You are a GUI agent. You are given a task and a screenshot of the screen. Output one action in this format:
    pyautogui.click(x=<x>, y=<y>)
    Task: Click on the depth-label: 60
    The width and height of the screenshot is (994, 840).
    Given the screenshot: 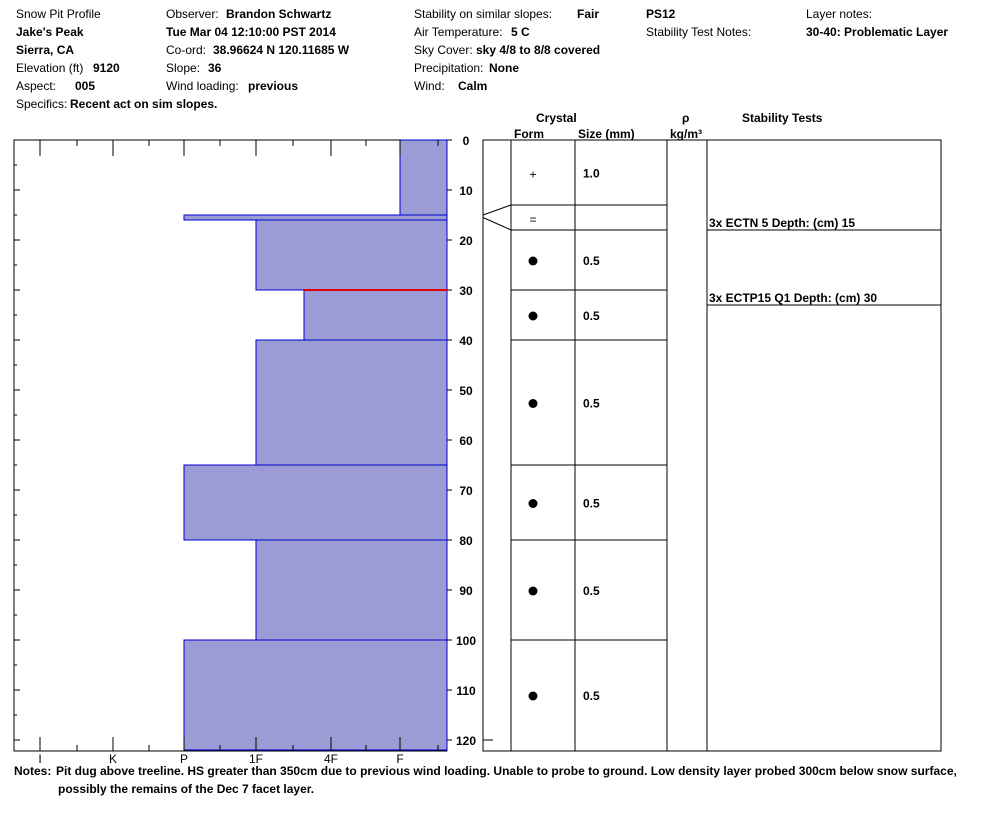 What is the action you would take?
    pyautogui.click(x=466, y=441)
    